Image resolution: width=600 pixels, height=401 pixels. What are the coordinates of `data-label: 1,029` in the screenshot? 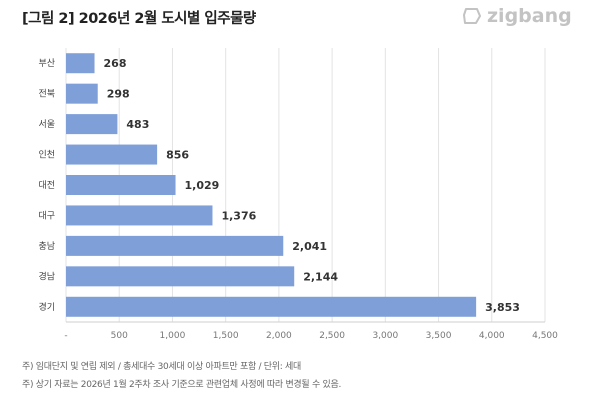 It's located at (202, 185).